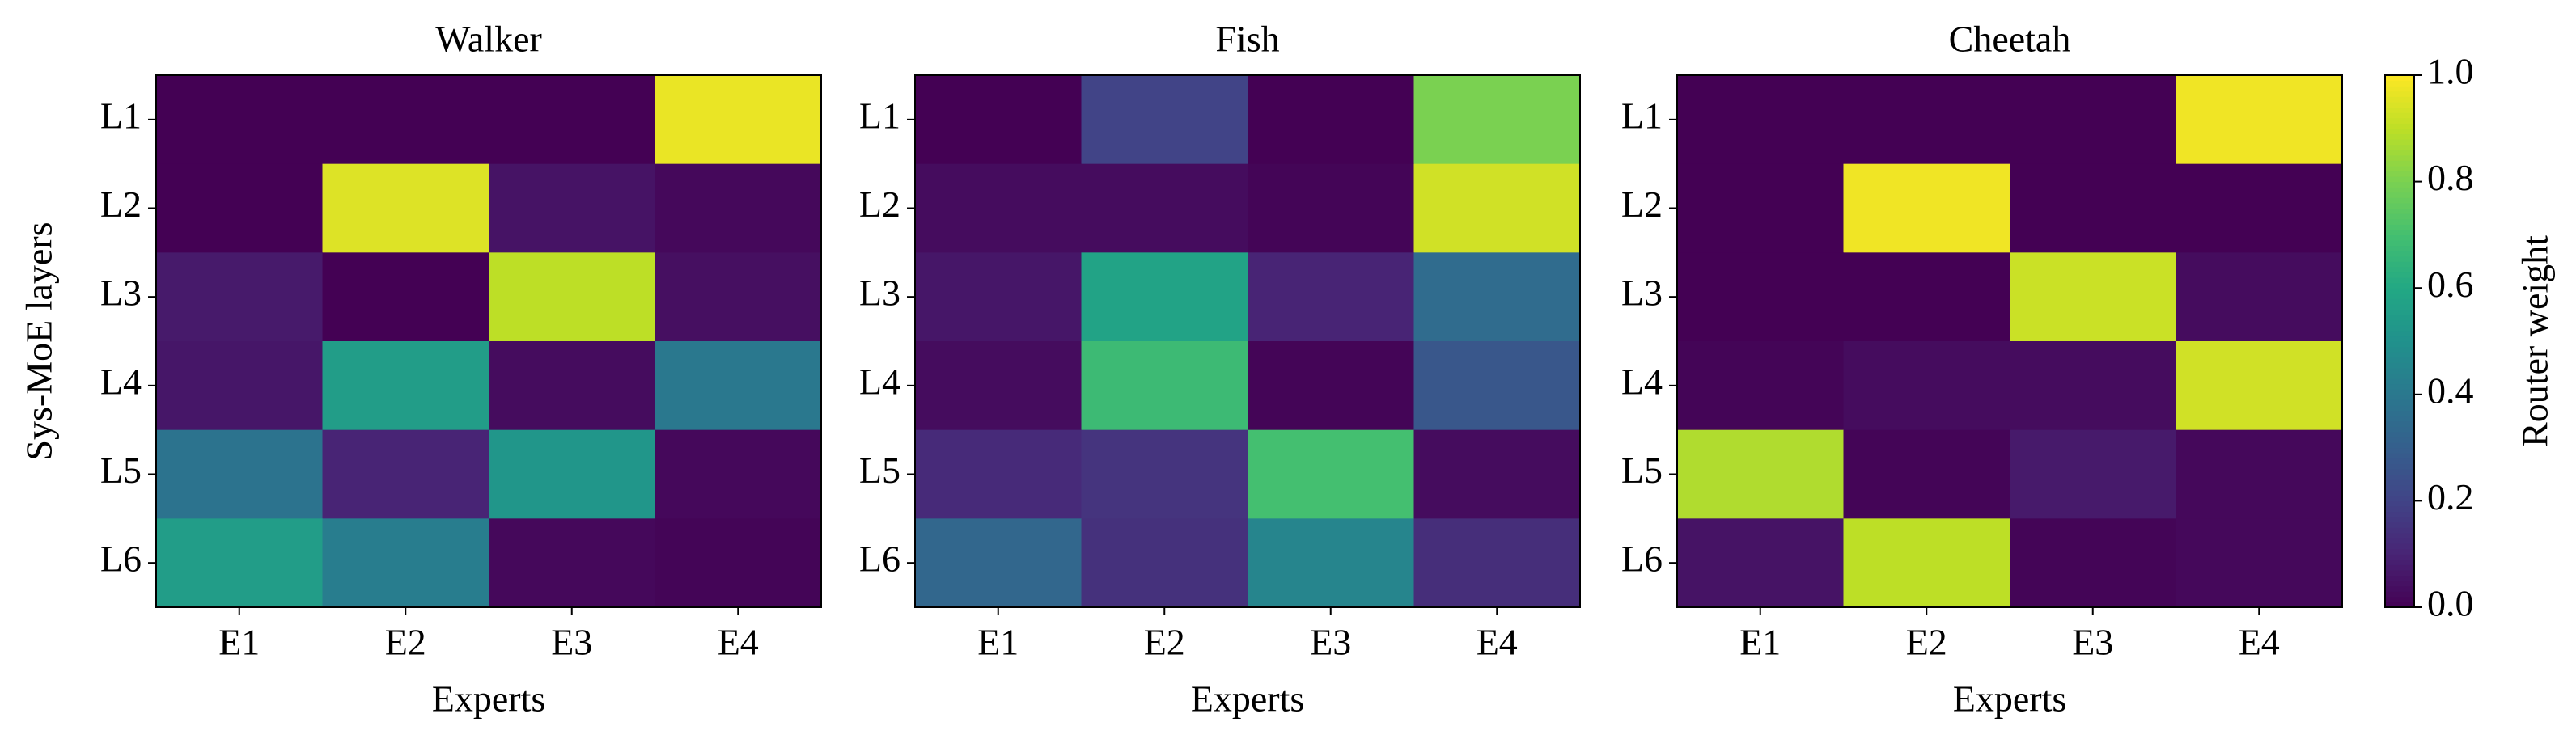 This screenshot has width=2576, height=756. Describe the element at coordinates (1248, 699) in the screenshot. I see `x-axis-label: Experts` at that location.